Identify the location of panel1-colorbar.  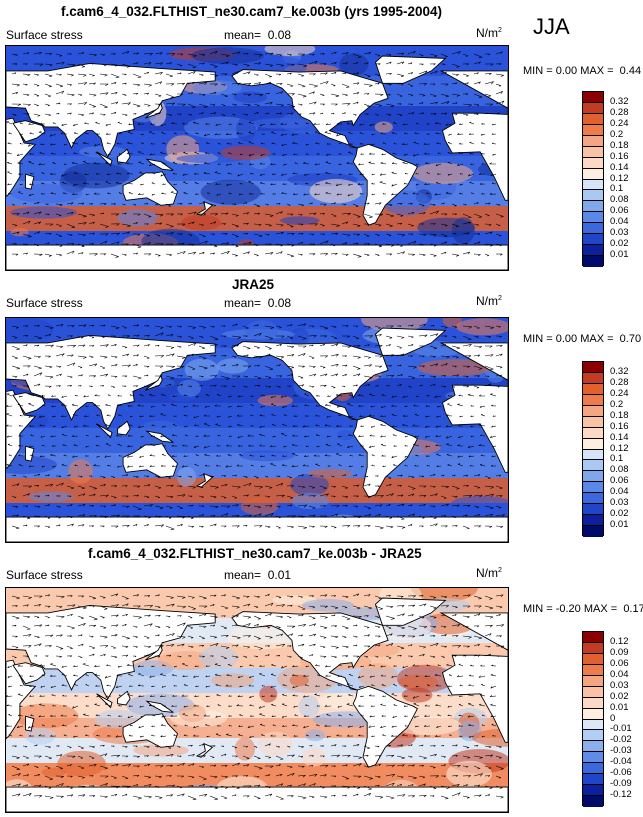
(593, 179).